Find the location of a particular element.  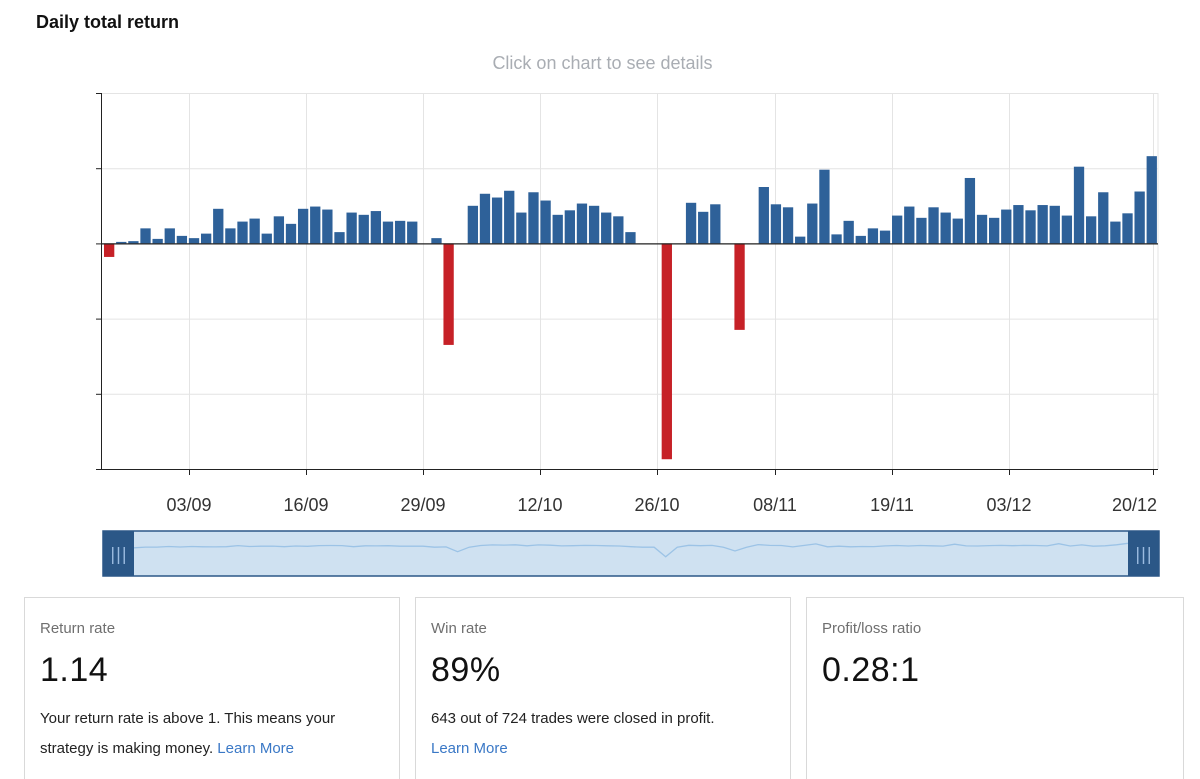

profit-loss-card: Profit/loss ratio 0.28:1 is located at coordinates (995, 688).